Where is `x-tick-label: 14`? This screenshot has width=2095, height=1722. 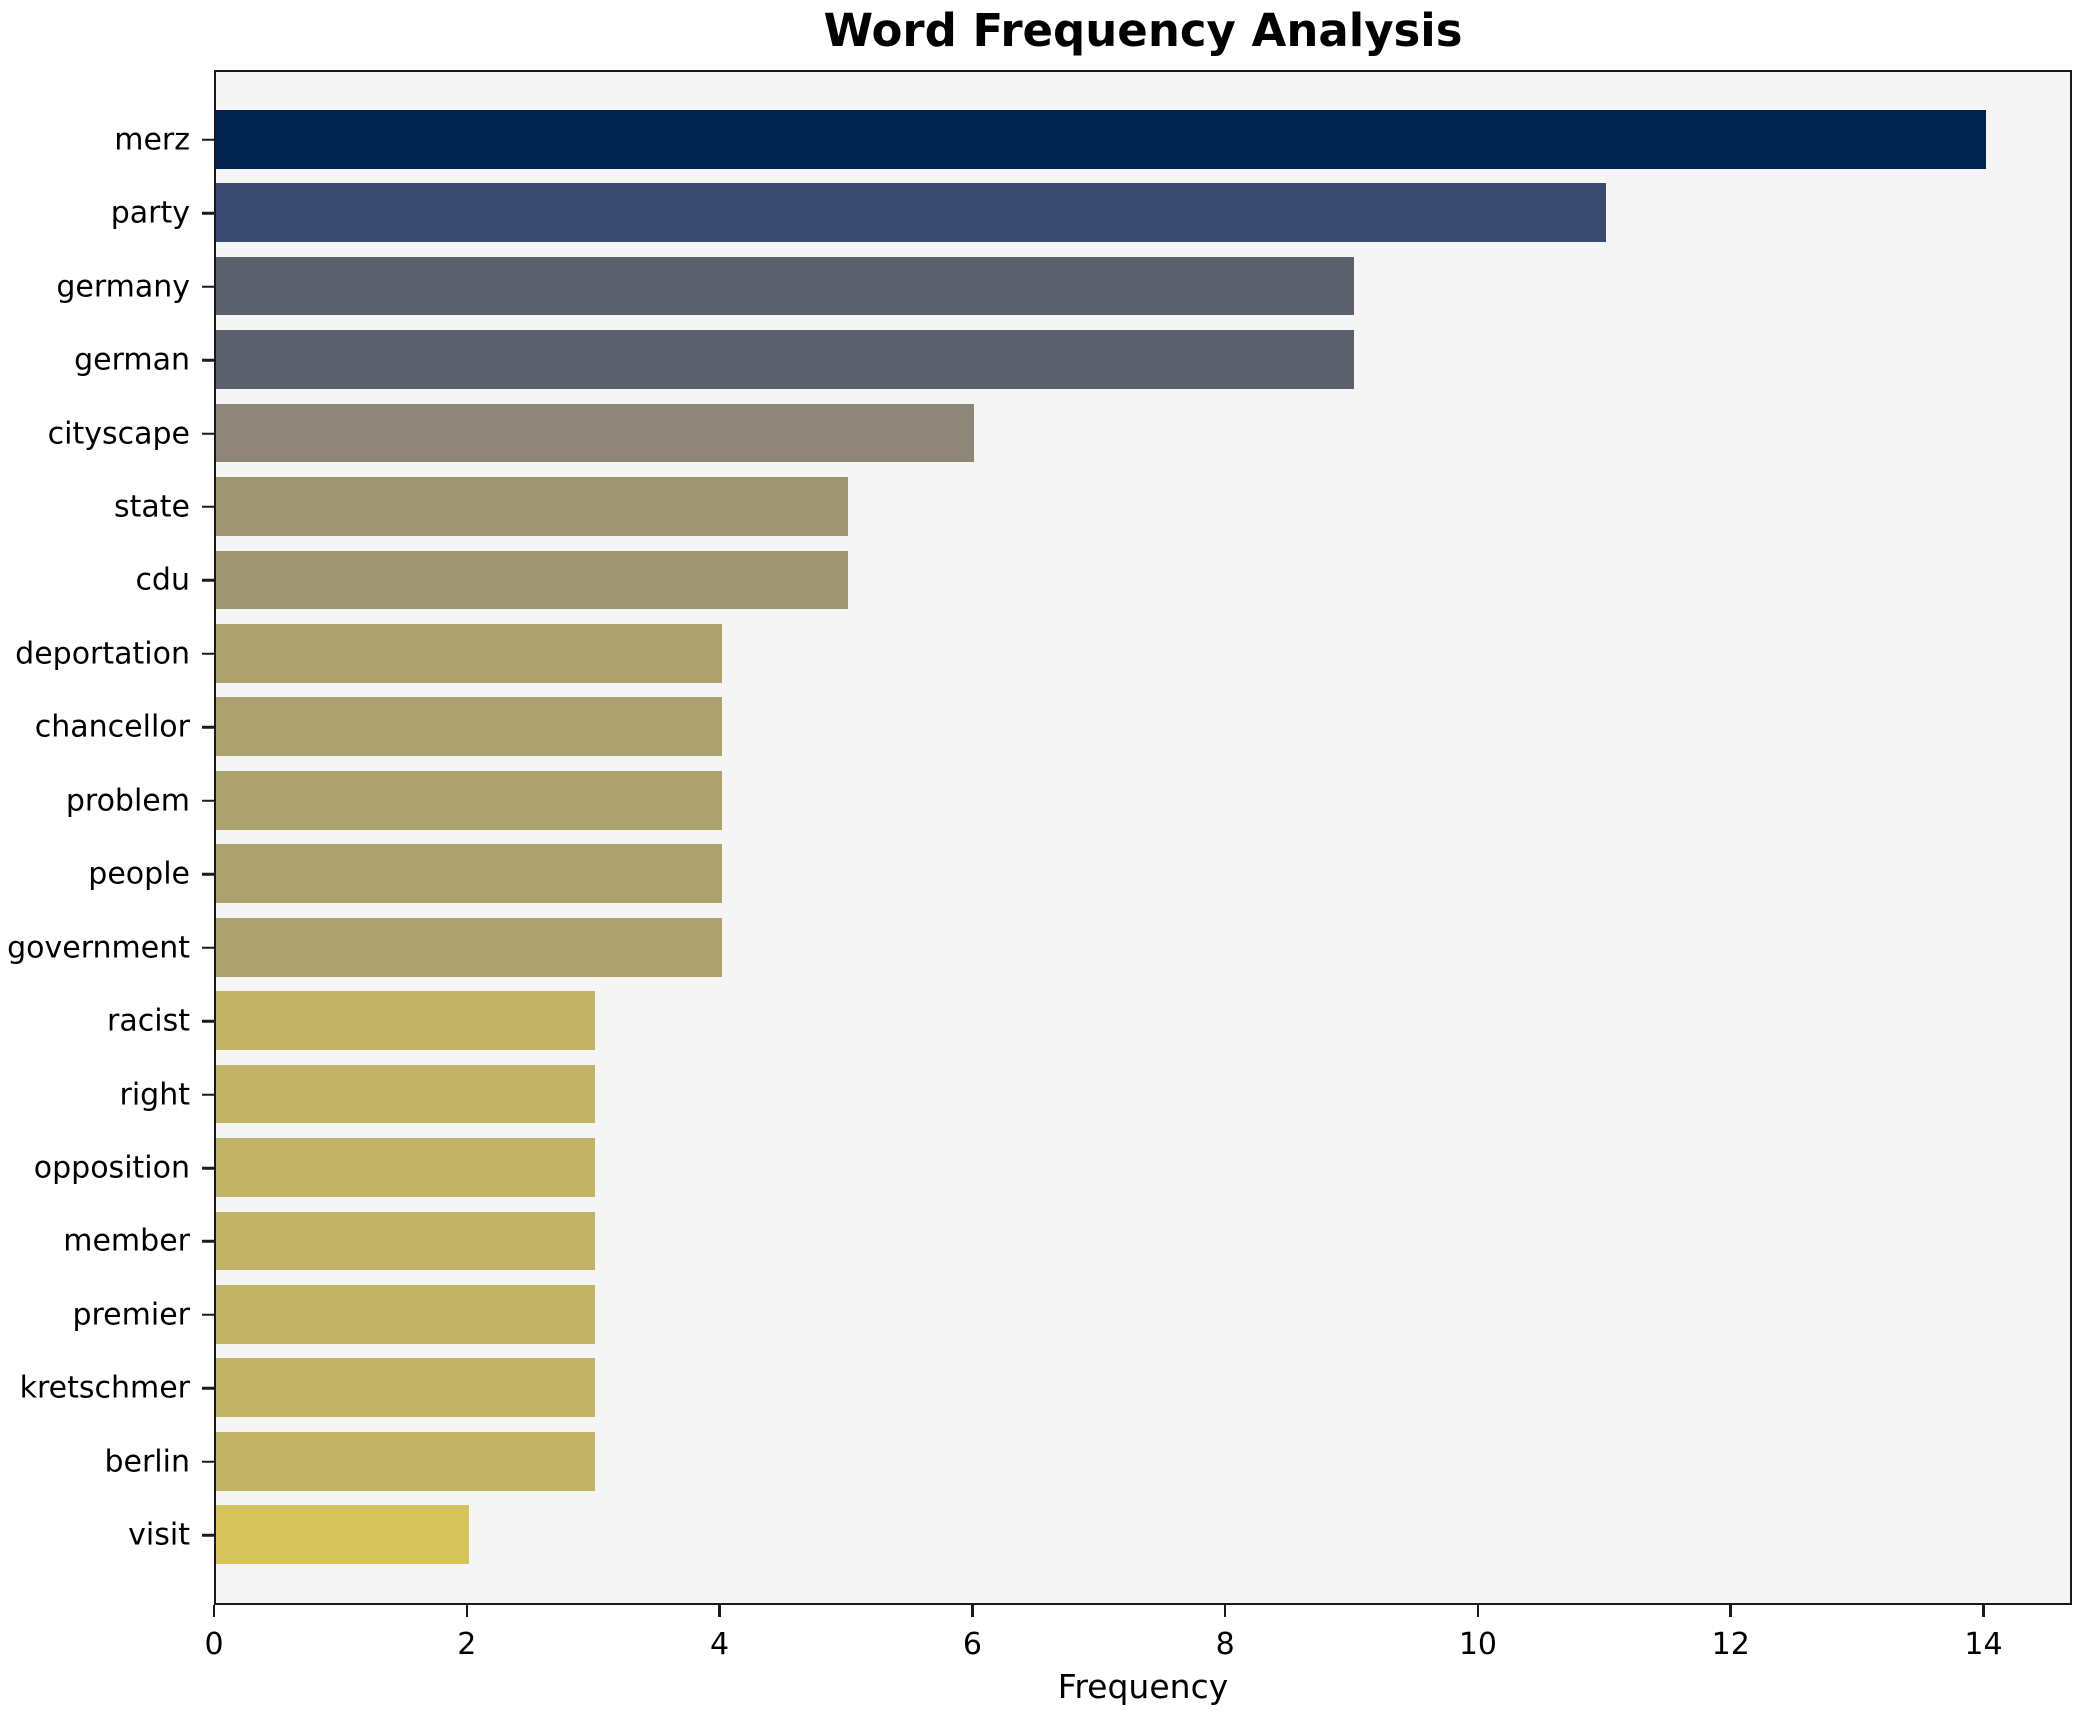
x-tick-label: 14 is located at coordinates (1983, 1644).